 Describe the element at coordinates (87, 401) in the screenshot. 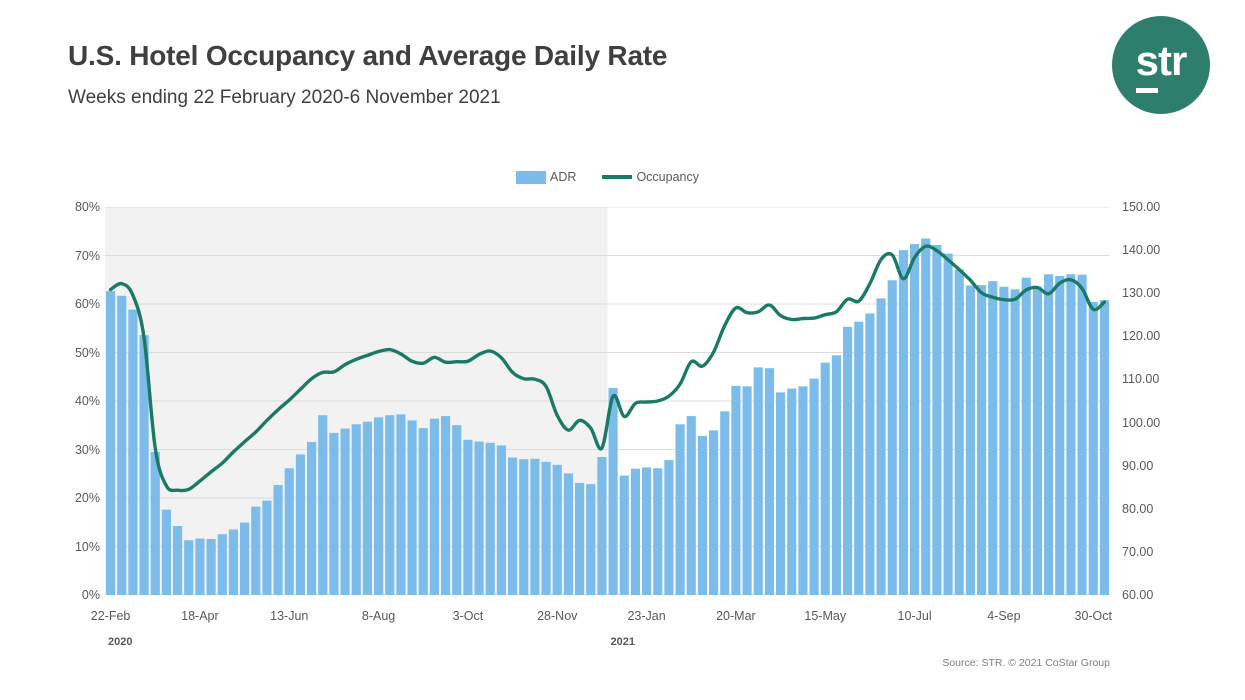

I see `left-y-tick: 40%` at that location.